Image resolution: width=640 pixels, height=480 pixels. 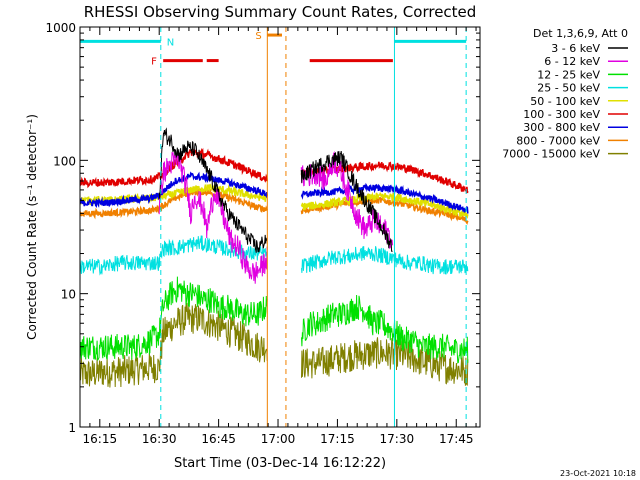 I want to click on flag-label: F, so click(x=154, y=62).